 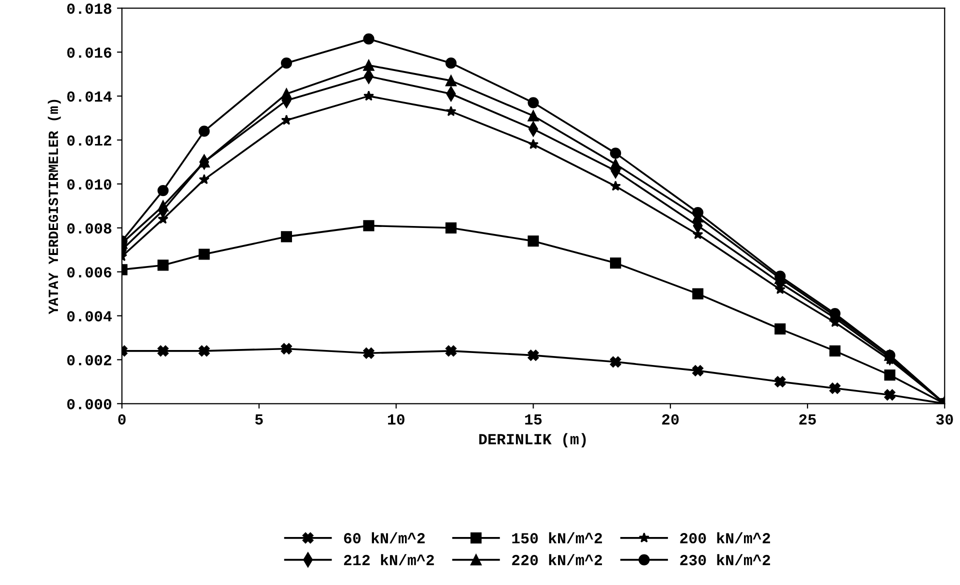 I want to click on y-tick-label: 0.002, so click(x=89, y=360).